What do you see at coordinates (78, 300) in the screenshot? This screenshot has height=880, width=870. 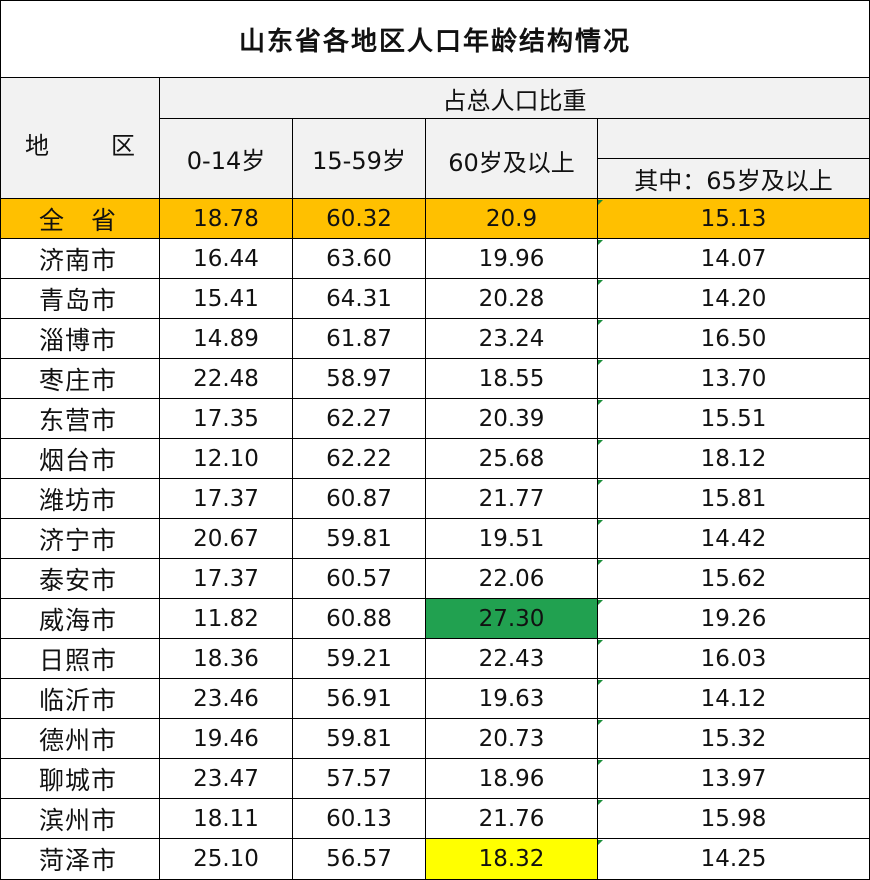 I see `cell-region: 青岛市` at bounding box center [78, 300].